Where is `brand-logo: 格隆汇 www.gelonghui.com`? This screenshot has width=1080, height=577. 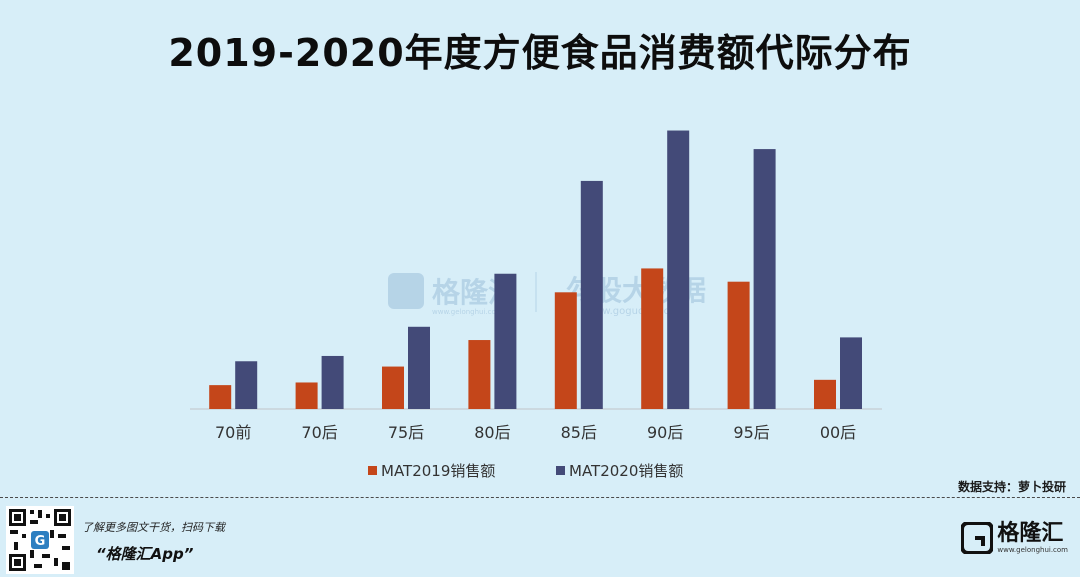
brand-logo: 格隆汇 www.gelonghui.com is located at coordinates (1014, 538).